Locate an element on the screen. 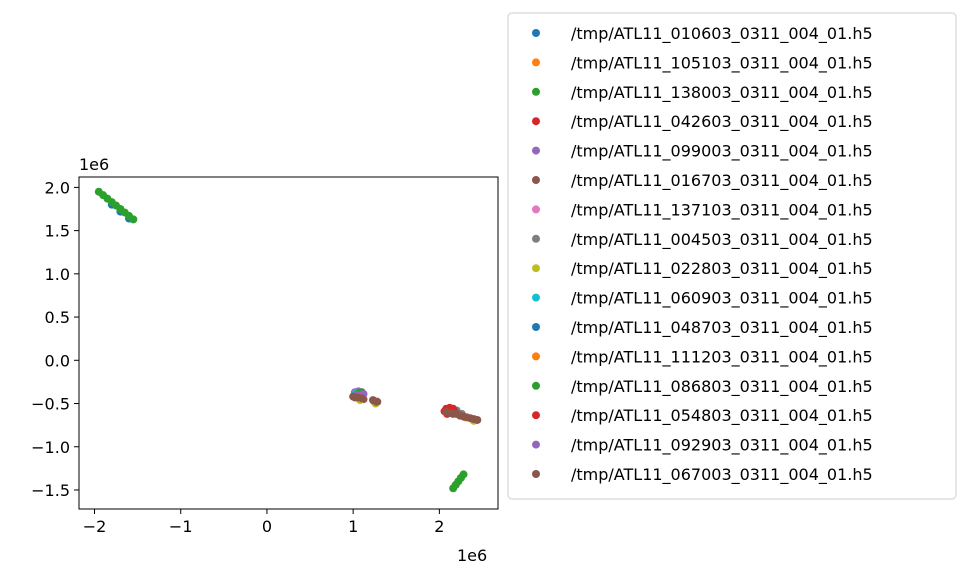 The image size is (971, 582). y-tick-label-7: 2.0 is located at coordinates (57, 187).